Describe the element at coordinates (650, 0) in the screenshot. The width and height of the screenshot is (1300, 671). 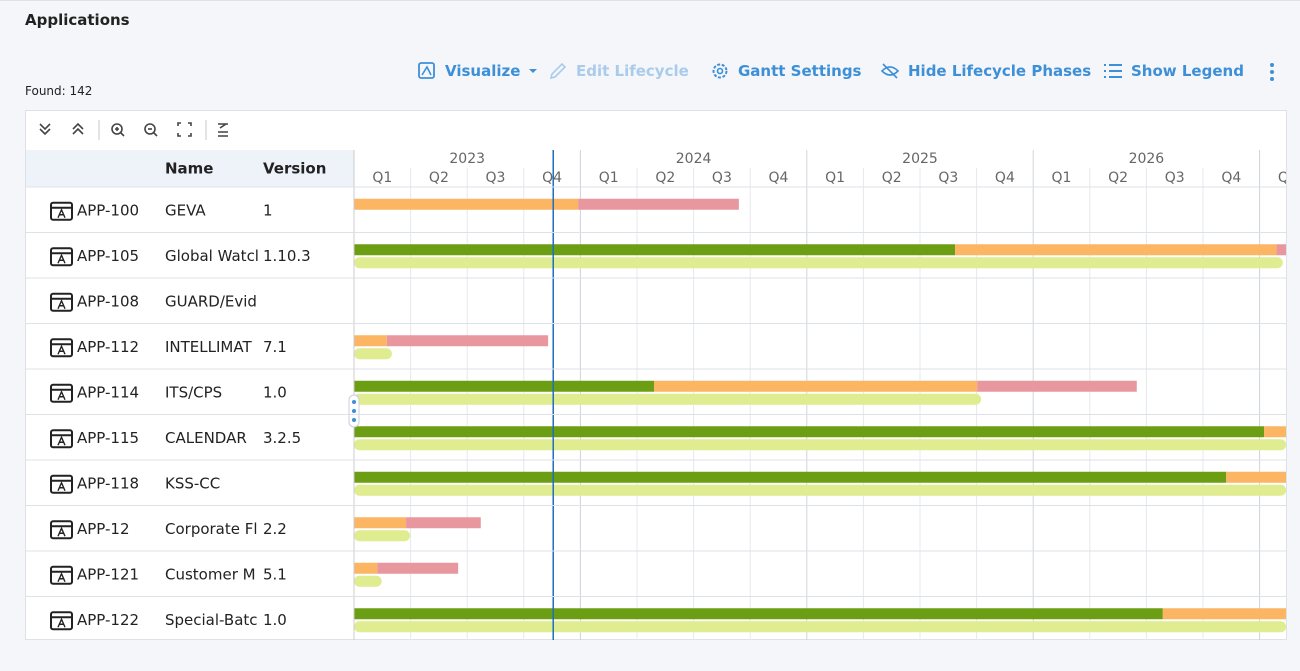
I see `top-border` at that location.